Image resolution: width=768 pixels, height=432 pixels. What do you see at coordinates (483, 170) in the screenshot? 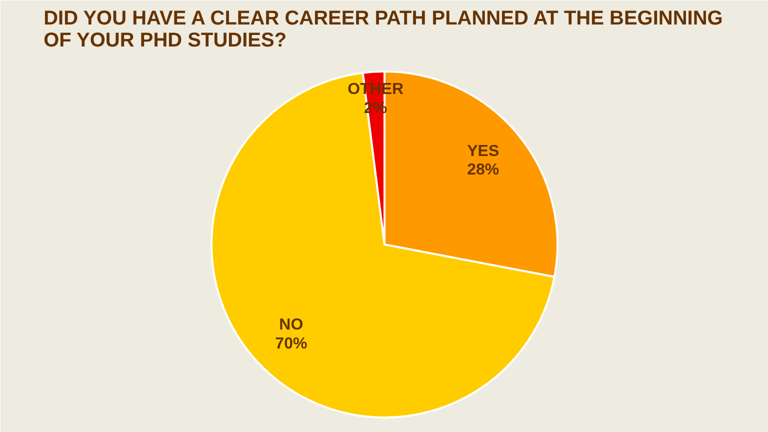
I see `data-label: 28%` at bounding box center [483, 170].